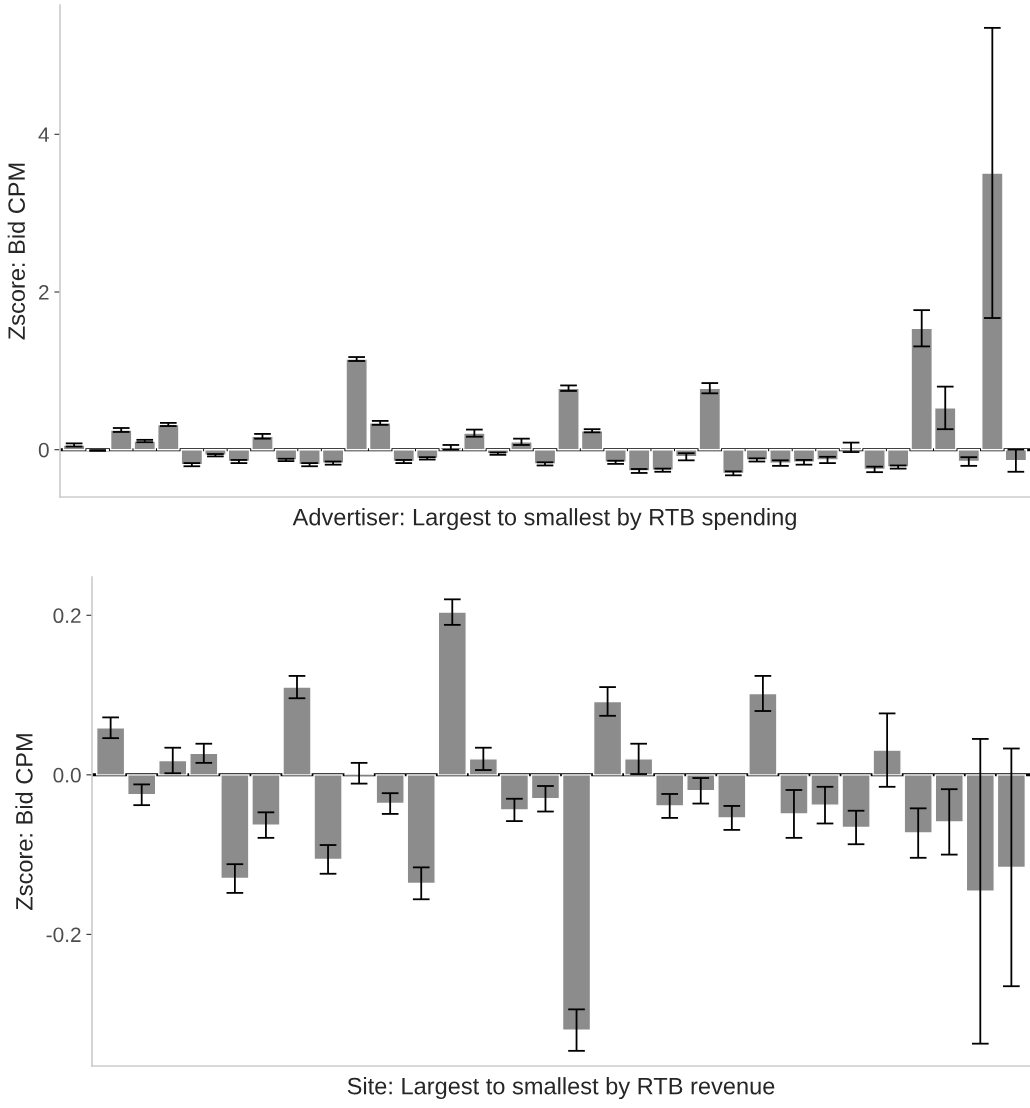  What do you see at coordinates (561, 1088) in the screenshot?
I see `x-axis-title: Site: Largest to smallest by RTB revenue` at bounding box center [561, 1088].